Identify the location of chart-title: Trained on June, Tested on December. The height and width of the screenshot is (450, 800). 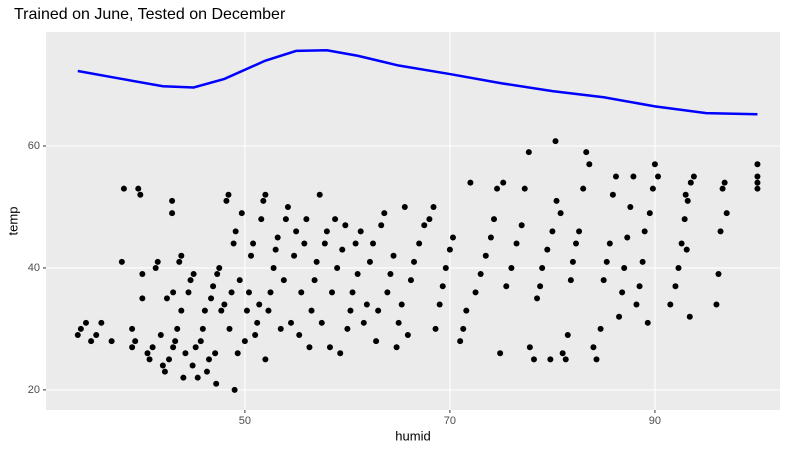
(150, 14).